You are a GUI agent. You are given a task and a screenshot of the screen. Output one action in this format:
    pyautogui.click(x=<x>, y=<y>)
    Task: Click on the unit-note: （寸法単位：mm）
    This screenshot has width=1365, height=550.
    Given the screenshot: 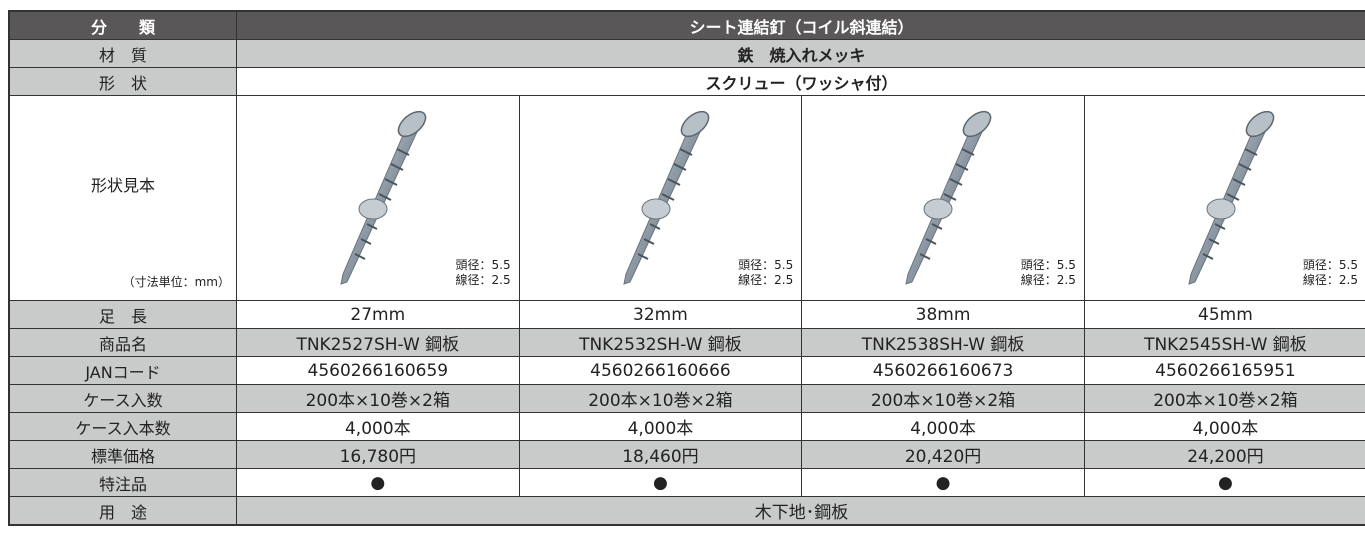 What is the action you would take?
    pyautogui.click(x=176, y=282)
    